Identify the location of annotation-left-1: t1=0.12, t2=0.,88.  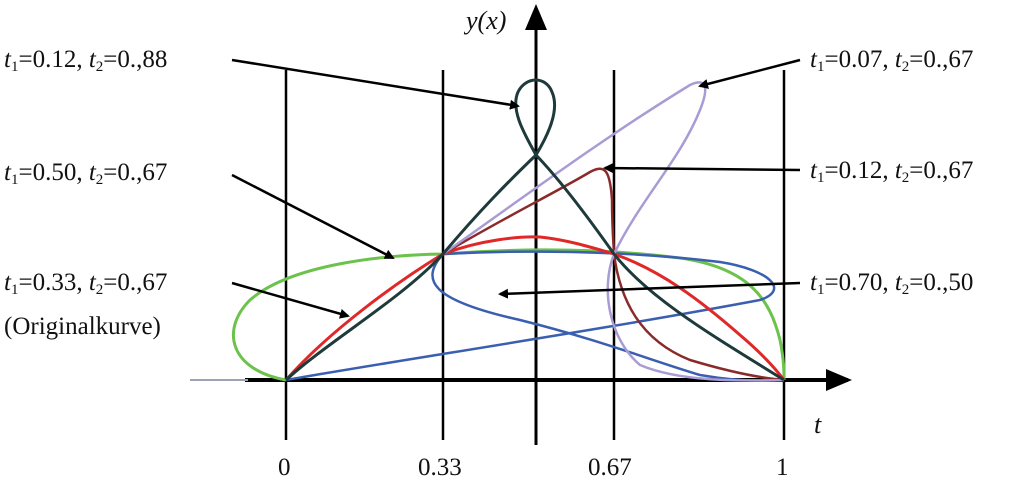
(86, 60).